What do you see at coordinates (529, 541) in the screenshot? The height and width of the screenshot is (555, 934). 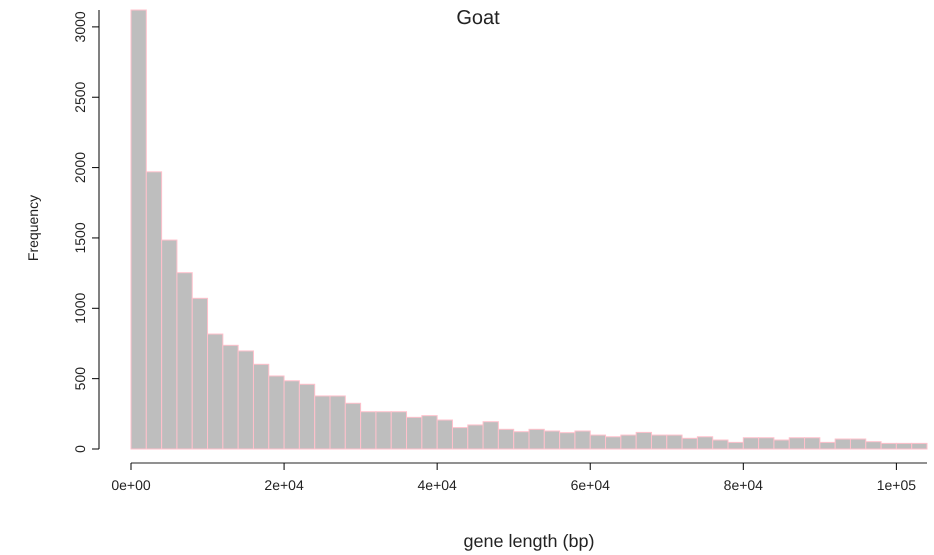 I see `x-axis-title: gene length (bp)` at bounding box center [529, 541].